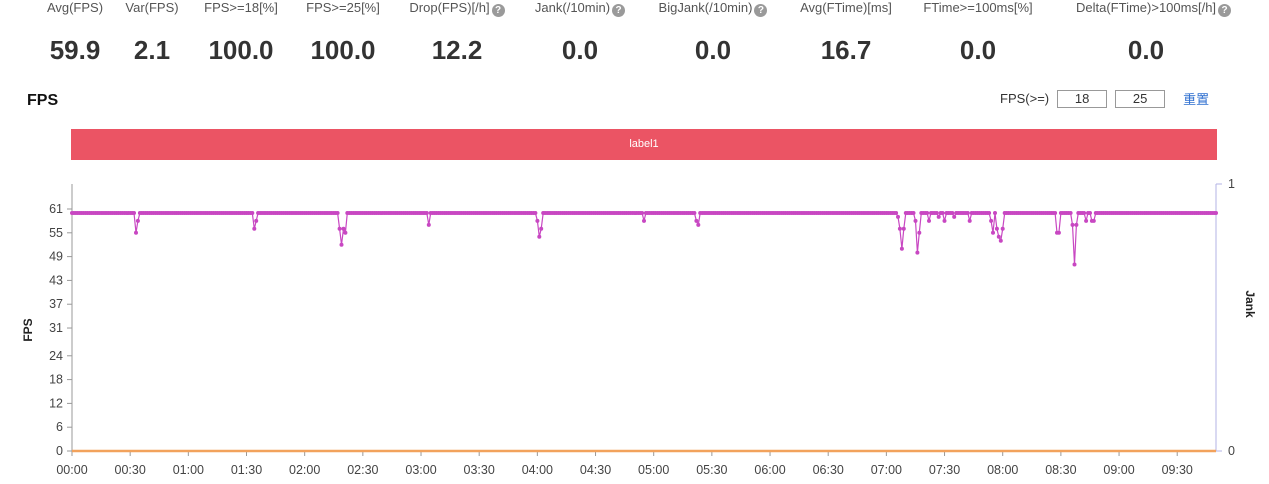 This screenshot has height=484, width=1269. I want to click on y-tick-label: 31, so click(56, 328).